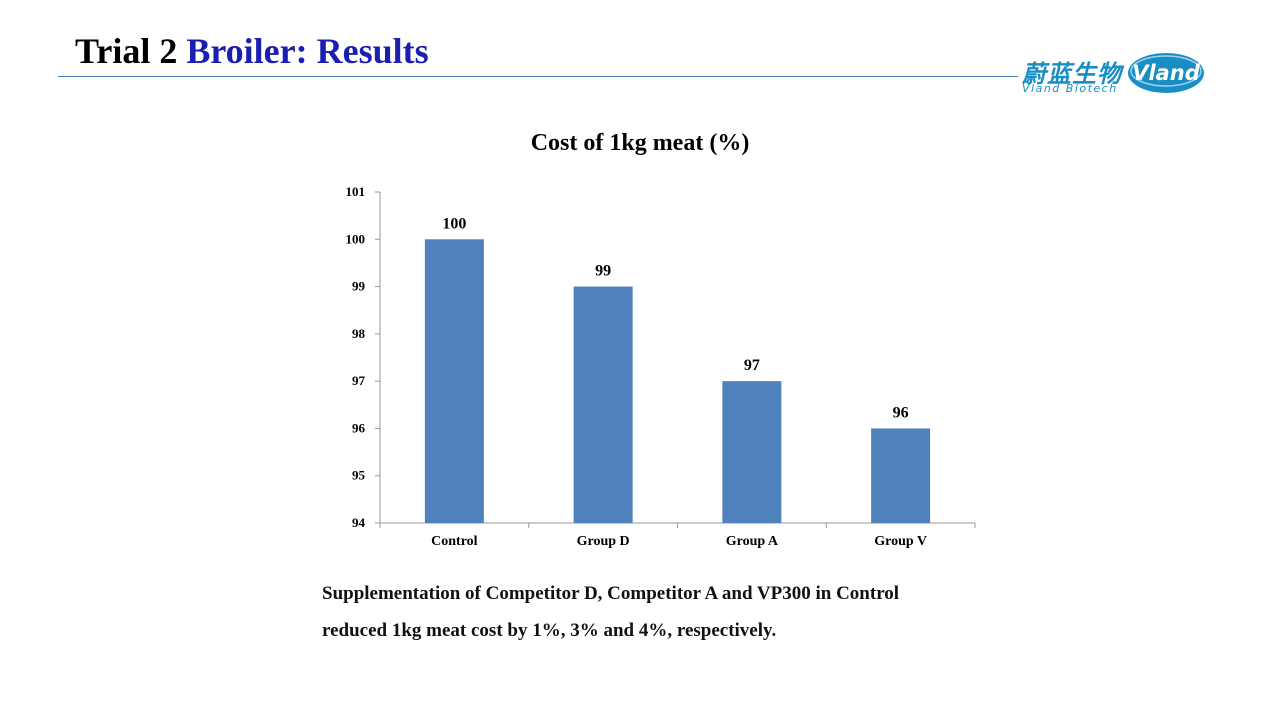  Describe the element at coordinates (131, 51) in the screenshot. I see `slide-title-prefix: Trial 2` at that location.